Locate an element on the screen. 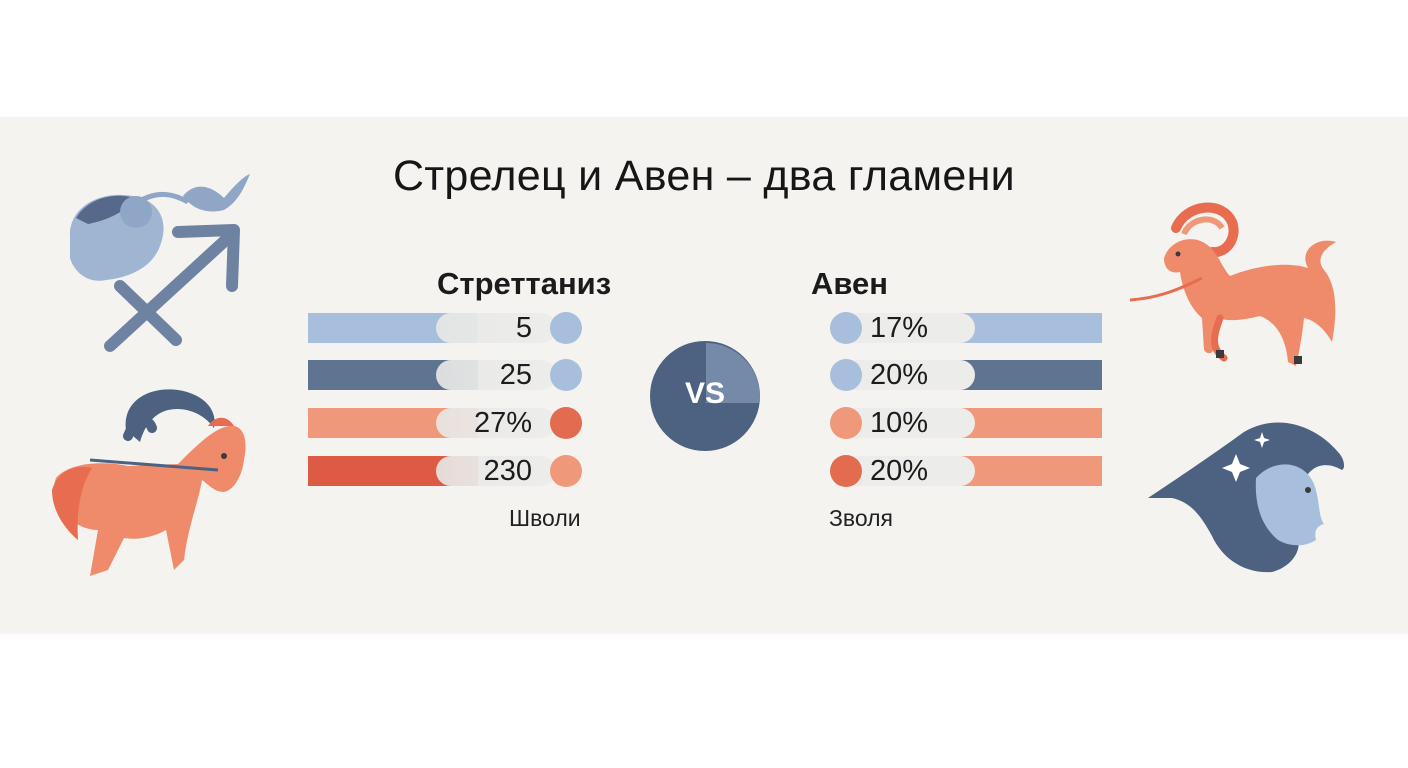 Image resolution: width=1408 pixels, height=768 pixels. left-row-value: 27% is located at coordinates (502, 423).